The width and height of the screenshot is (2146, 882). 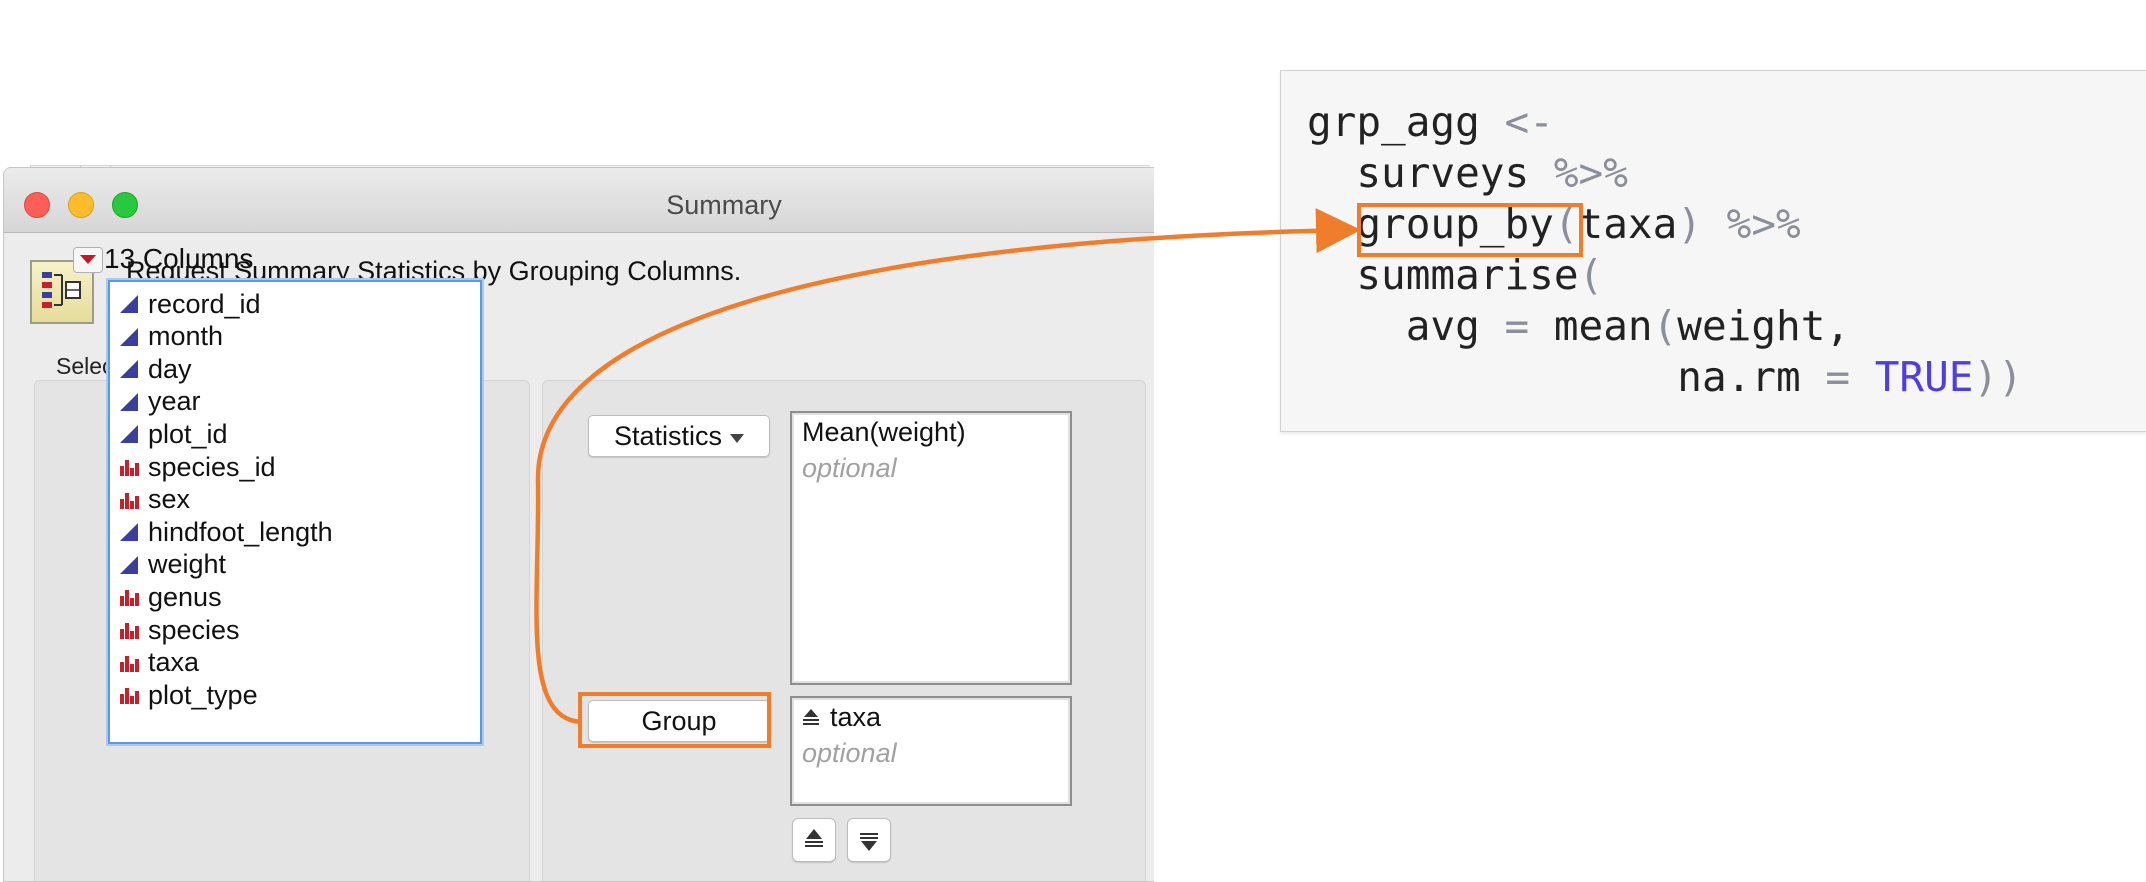 What do you see at coordinates (1764, 326) in the screenshot?
I see `code-token: weight,` at bounding box center [1764, 326].